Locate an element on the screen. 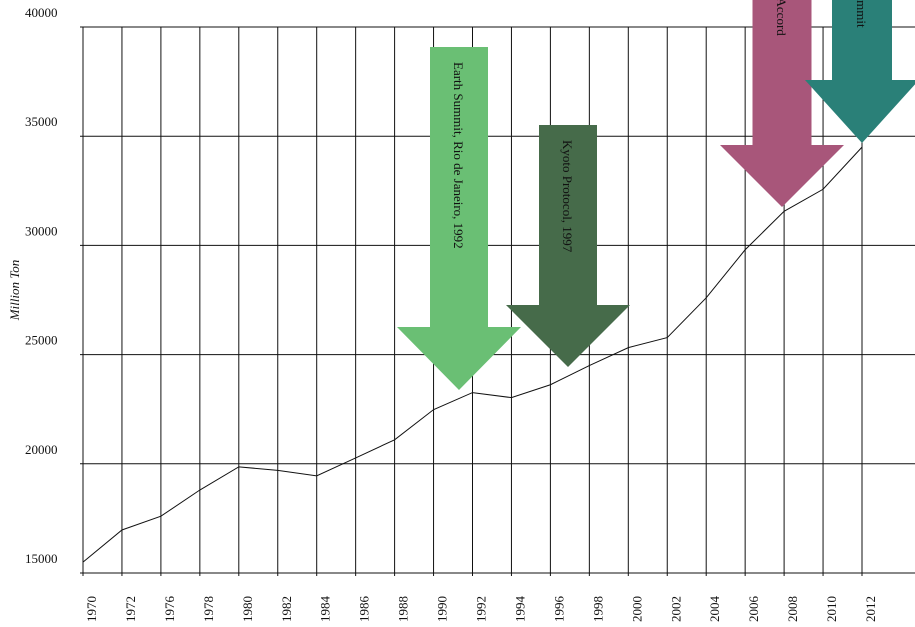 The height and width of the screenshot is (627, 915). x-tick-label: 1972 is located at coordinates (130, 609).